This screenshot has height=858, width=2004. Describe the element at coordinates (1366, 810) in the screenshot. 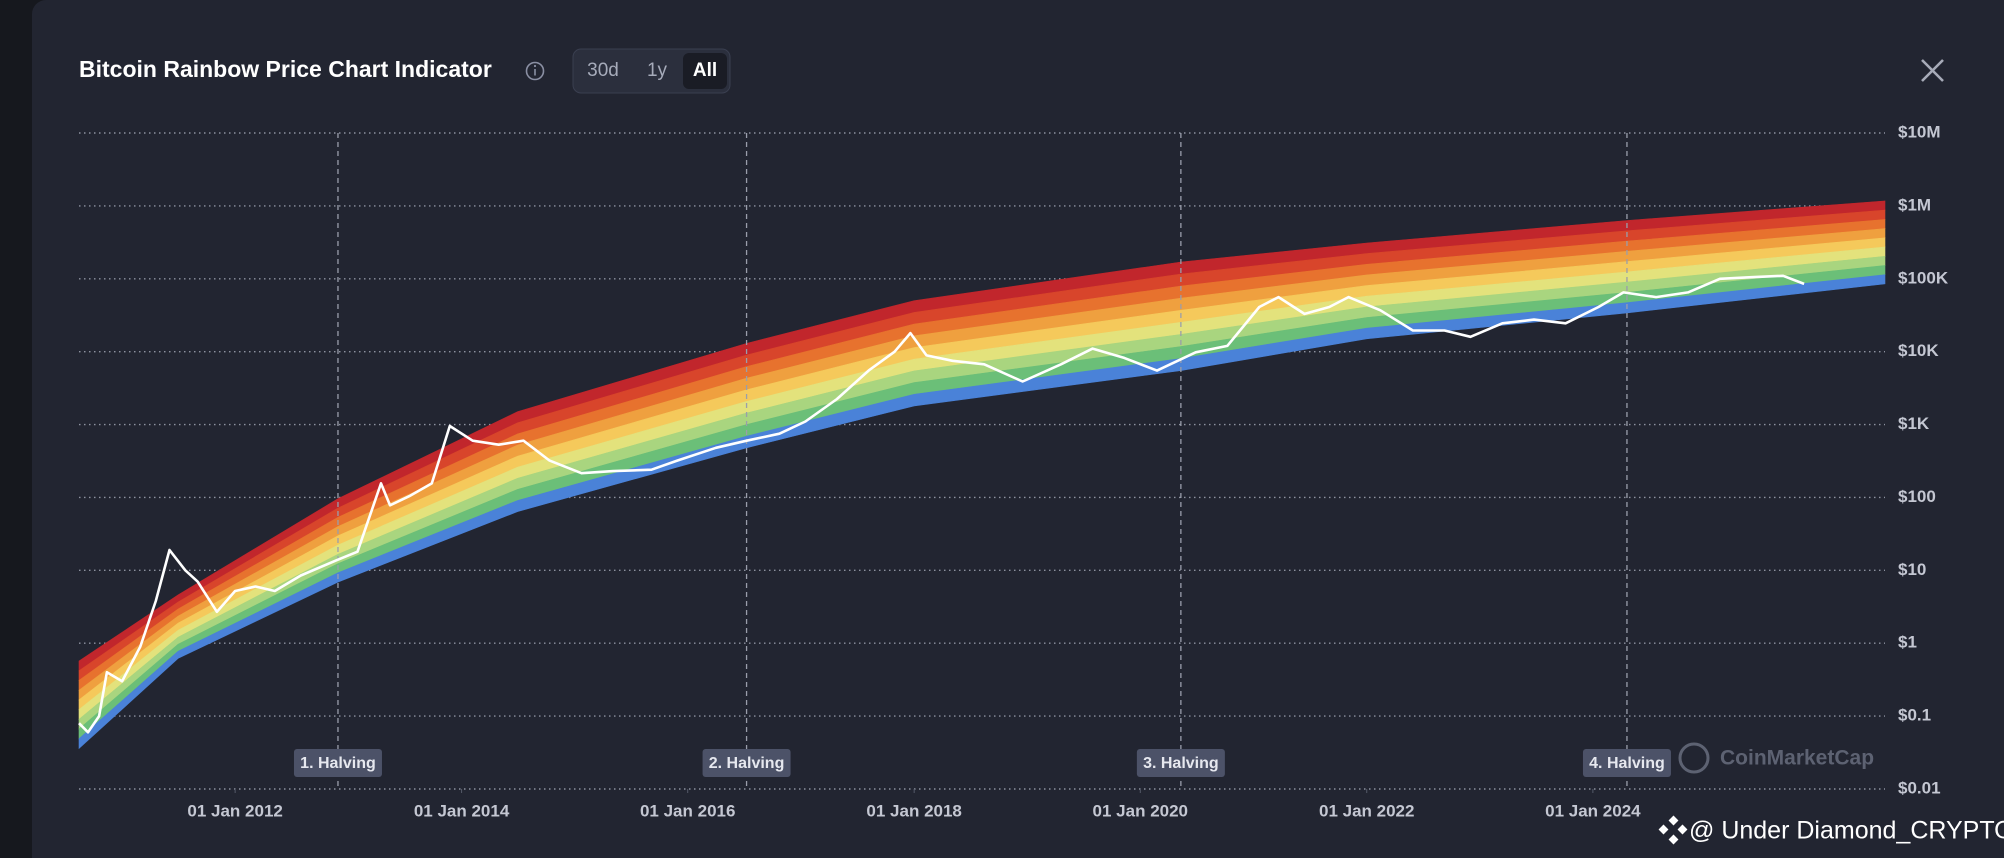

I see `x-tick-label: 01 Jan 2022` at that location.